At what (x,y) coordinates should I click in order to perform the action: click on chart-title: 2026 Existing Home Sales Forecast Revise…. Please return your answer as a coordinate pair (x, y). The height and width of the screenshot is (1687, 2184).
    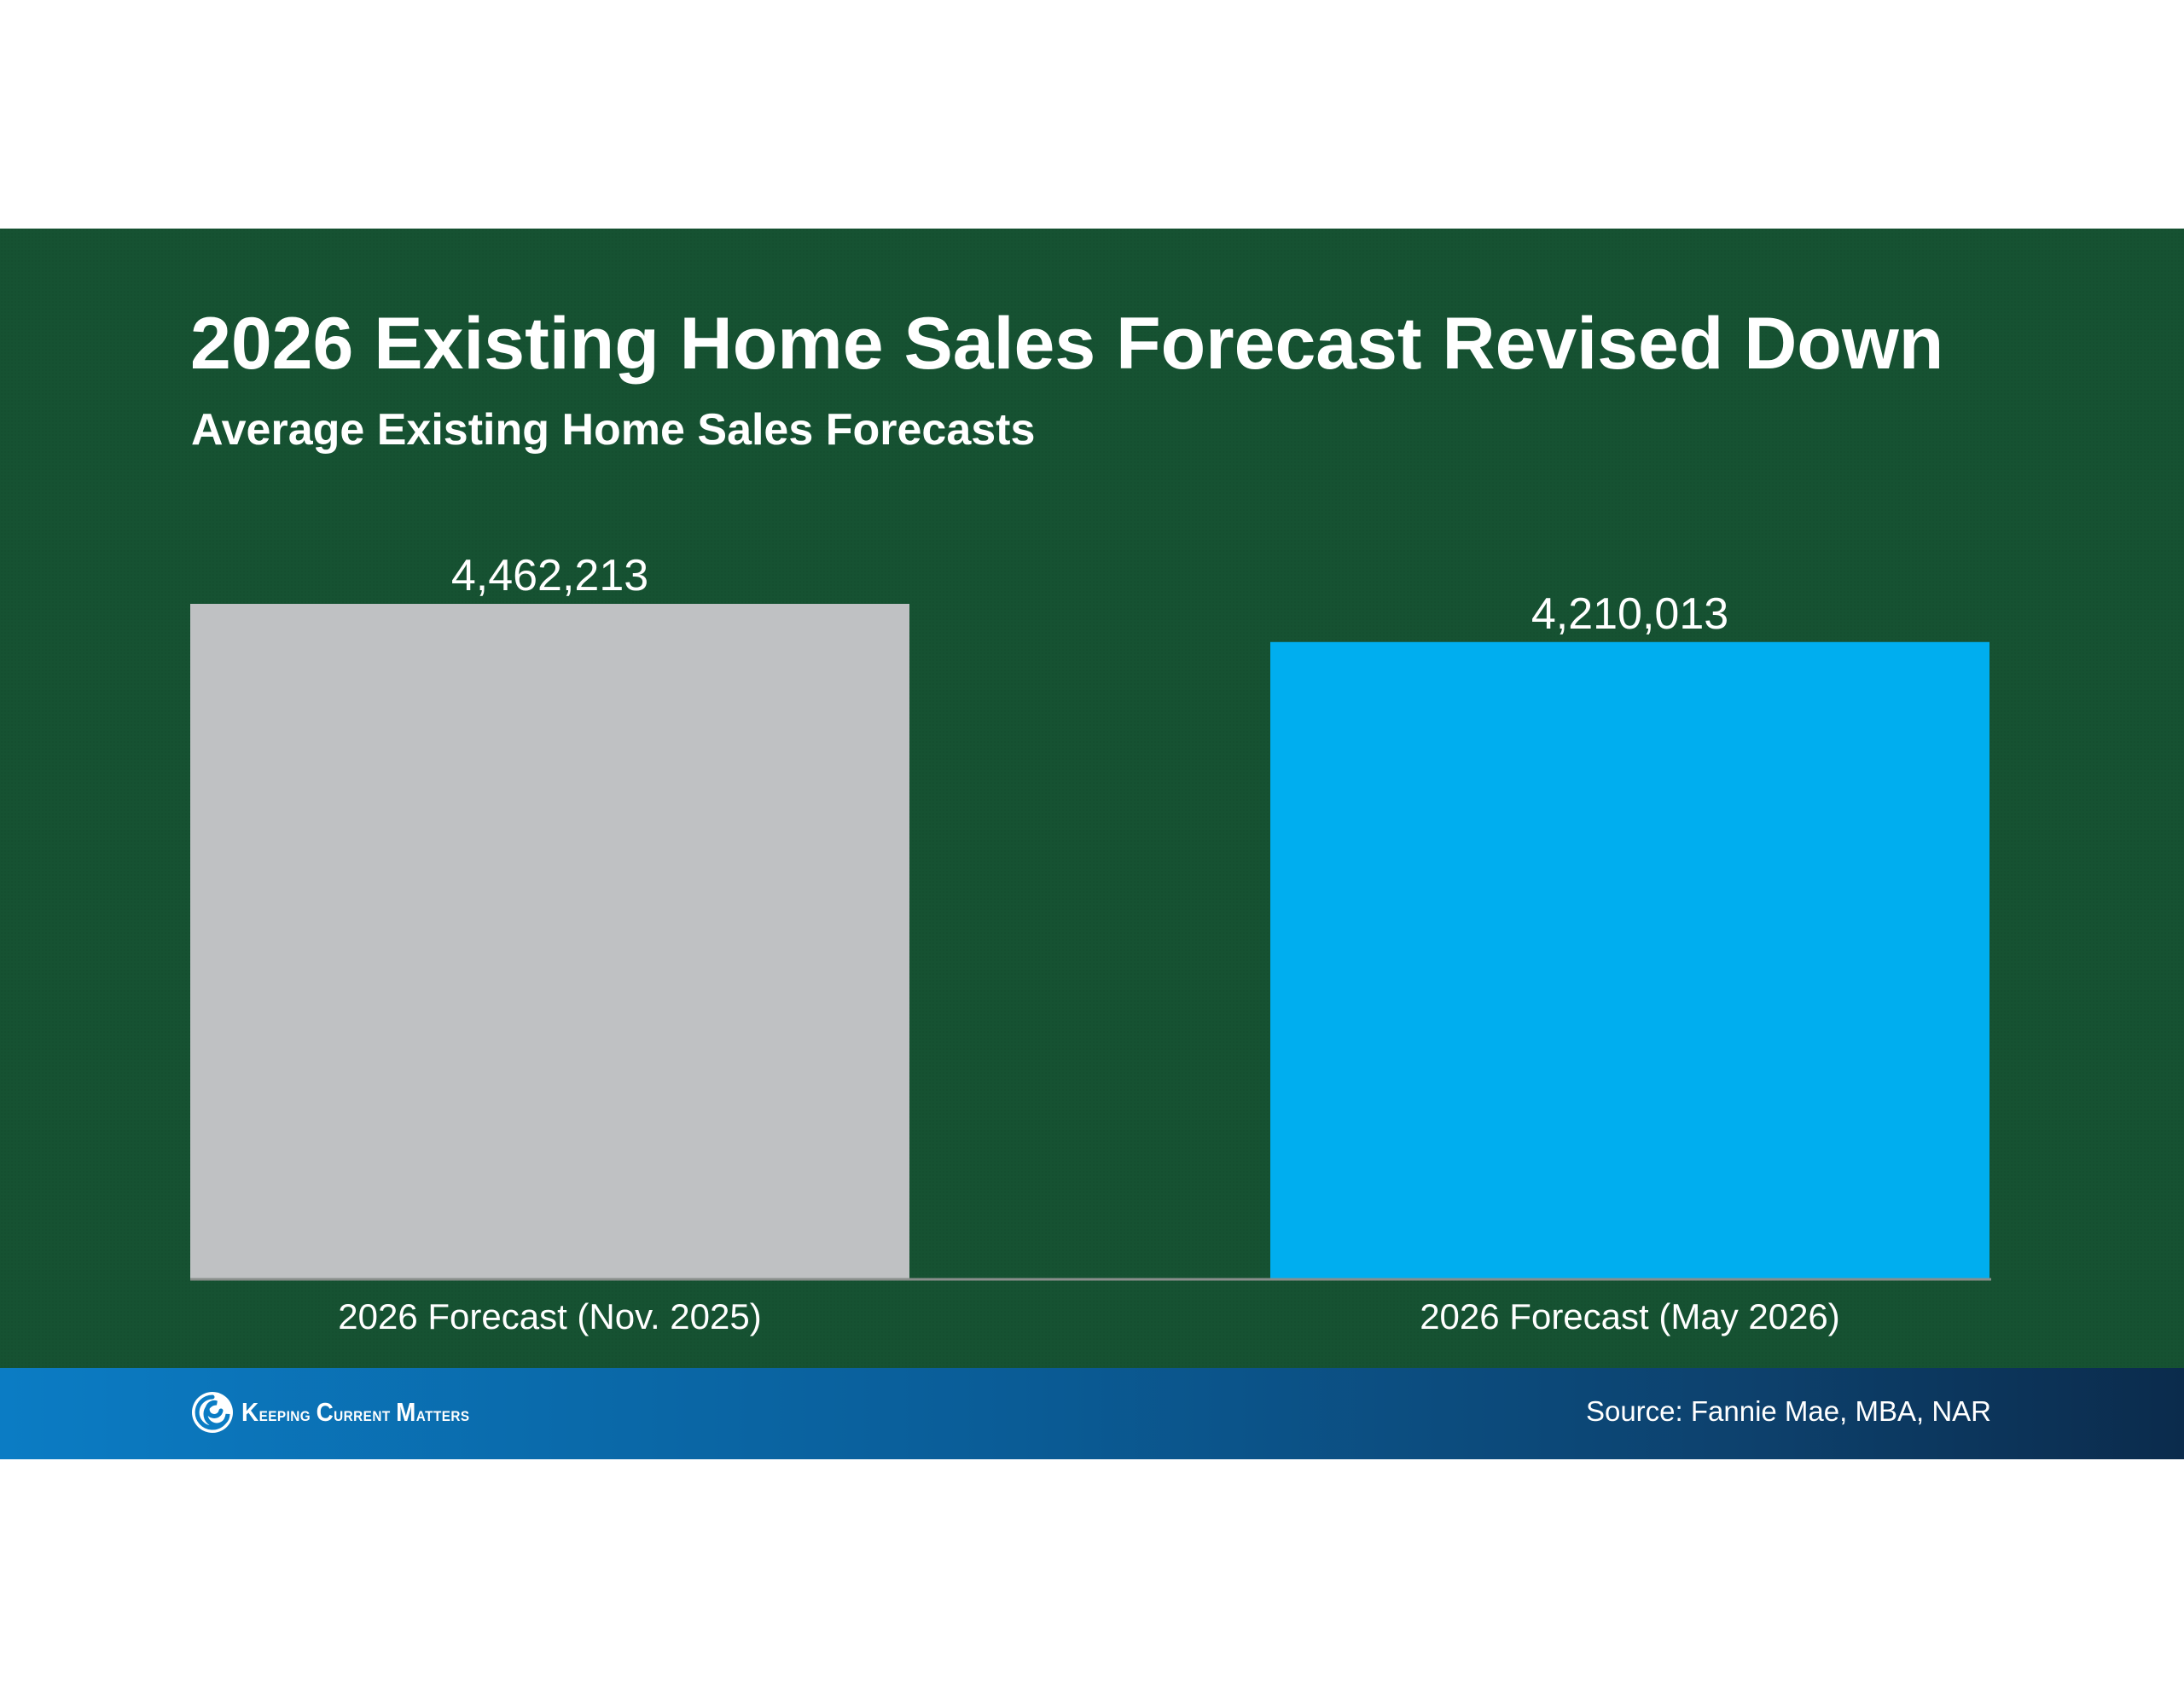
    Looking at the image, I should click on (1067, 344).